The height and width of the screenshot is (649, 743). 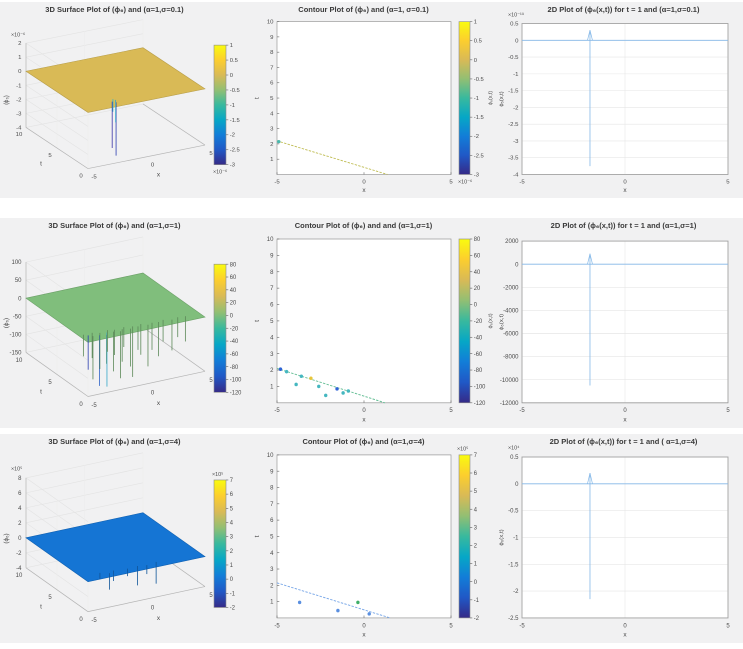 I want to click on svg-text: 9, so click(x=272, y=38).